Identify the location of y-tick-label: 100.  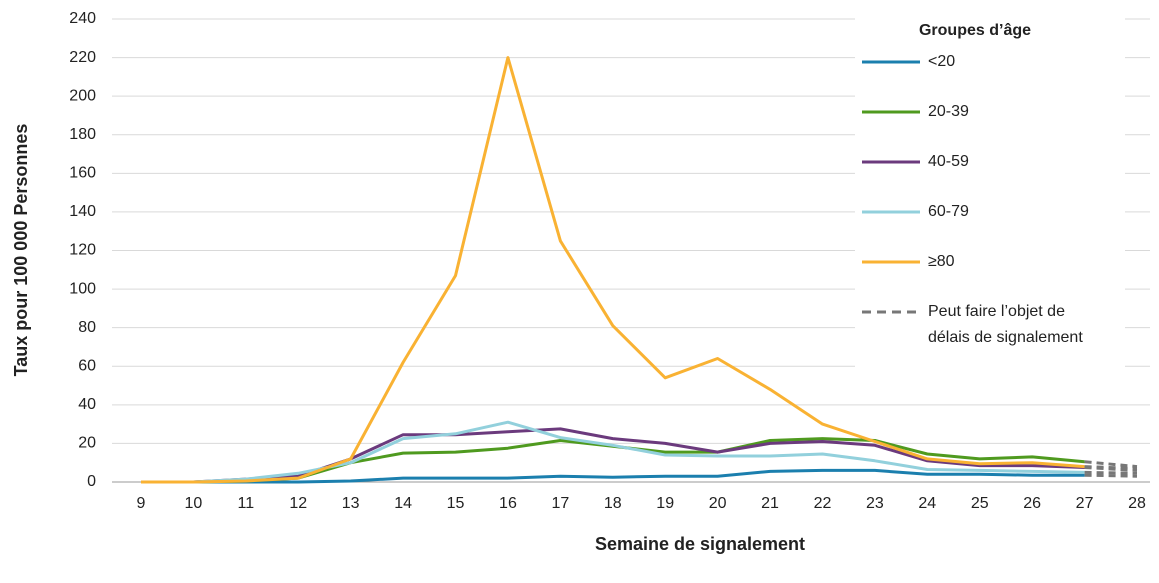
(82, 288).